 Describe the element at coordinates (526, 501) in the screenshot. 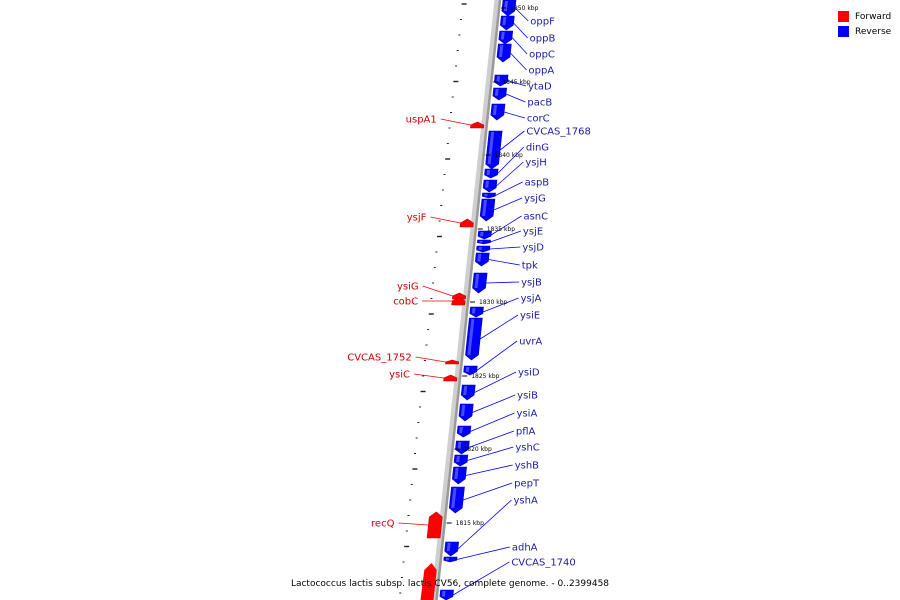

I see `reverse-gene-label-yshA: yshA` at that location.